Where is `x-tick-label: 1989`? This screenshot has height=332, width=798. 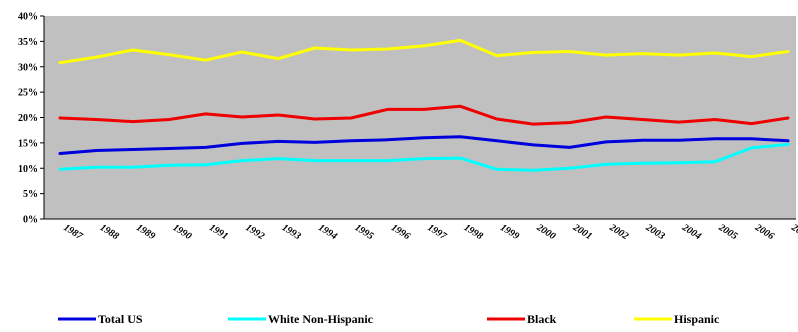
x-tick-label: 1989 is located at coordinates (145, 232).